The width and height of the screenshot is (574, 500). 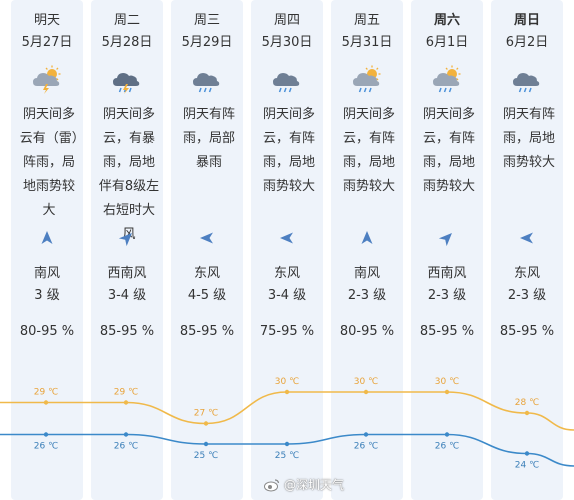 I want to click on day-date: 5月31日, so click(x=367, y=42).